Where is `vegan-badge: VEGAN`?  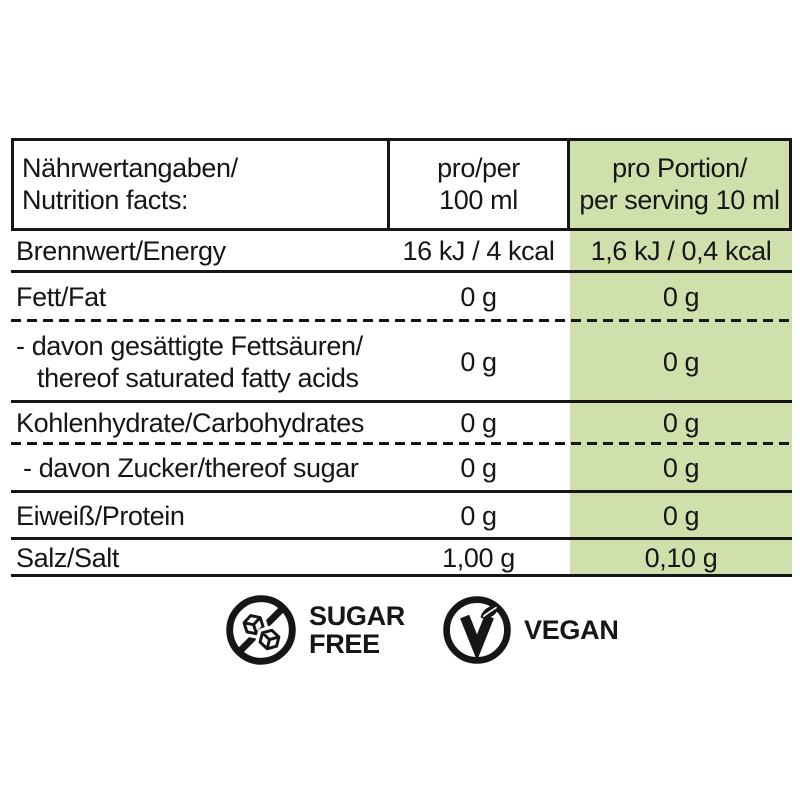
vegan-badge: VEGAN is located at coordinates (531, 630).